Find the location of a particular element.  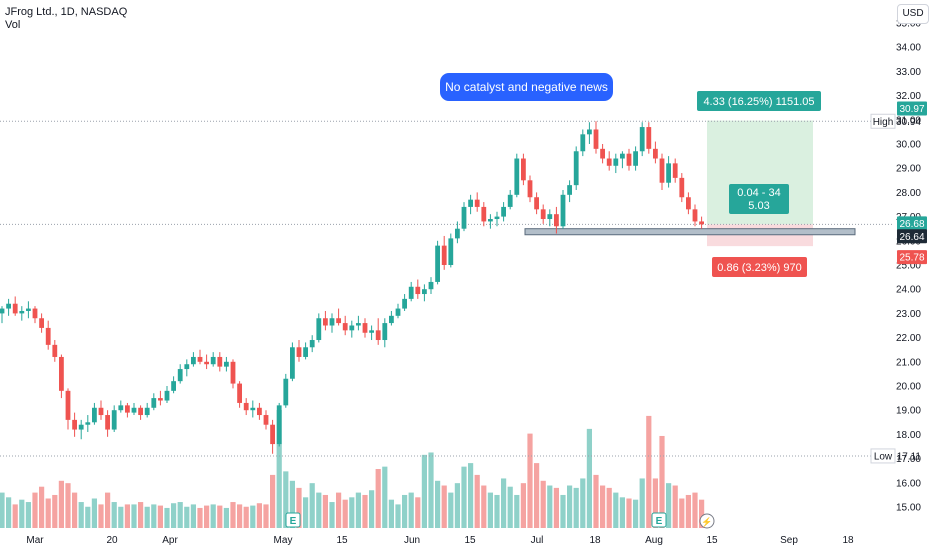

price-tick-label: 25.00 is located at coordinates (908, 266).